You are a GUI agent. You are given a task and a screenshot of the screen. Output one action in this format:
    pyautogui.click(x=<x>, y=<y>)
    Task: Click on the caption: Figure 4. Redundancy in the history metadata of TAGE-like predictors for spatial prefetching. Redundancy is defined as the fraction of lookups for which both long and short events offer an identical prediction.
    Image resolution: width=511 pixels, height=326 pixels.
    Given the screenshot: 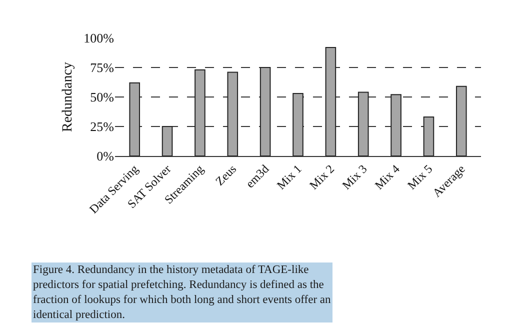 What is the action you would take?
    pyautogui.click(x=182, y=292)
    